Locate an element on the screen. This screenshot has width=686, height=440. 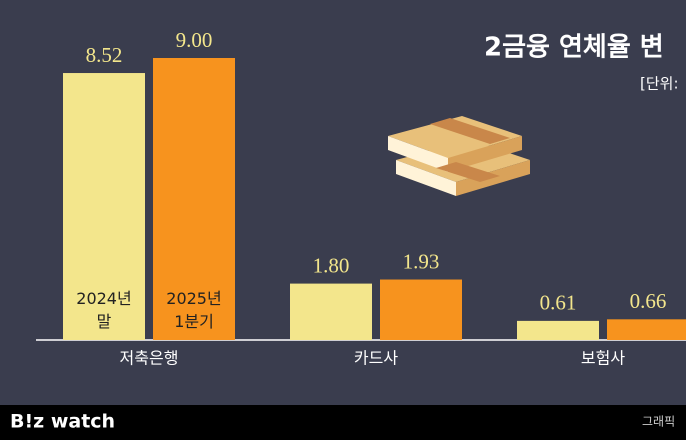
legend-label: 2024년 말 is located at coordinates (104, 310).